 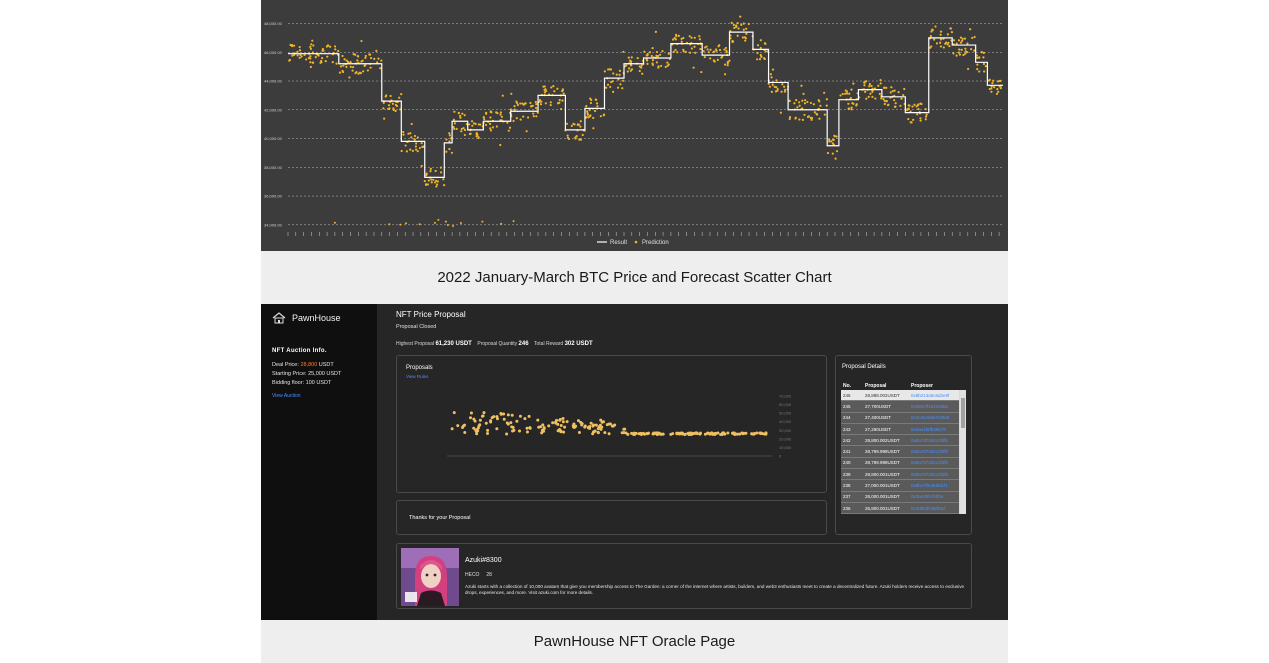 I want to click on table-row: 238 27,000.001USDT 0x8bc7f0e9d4dcf1, so click(x=900, y=486).